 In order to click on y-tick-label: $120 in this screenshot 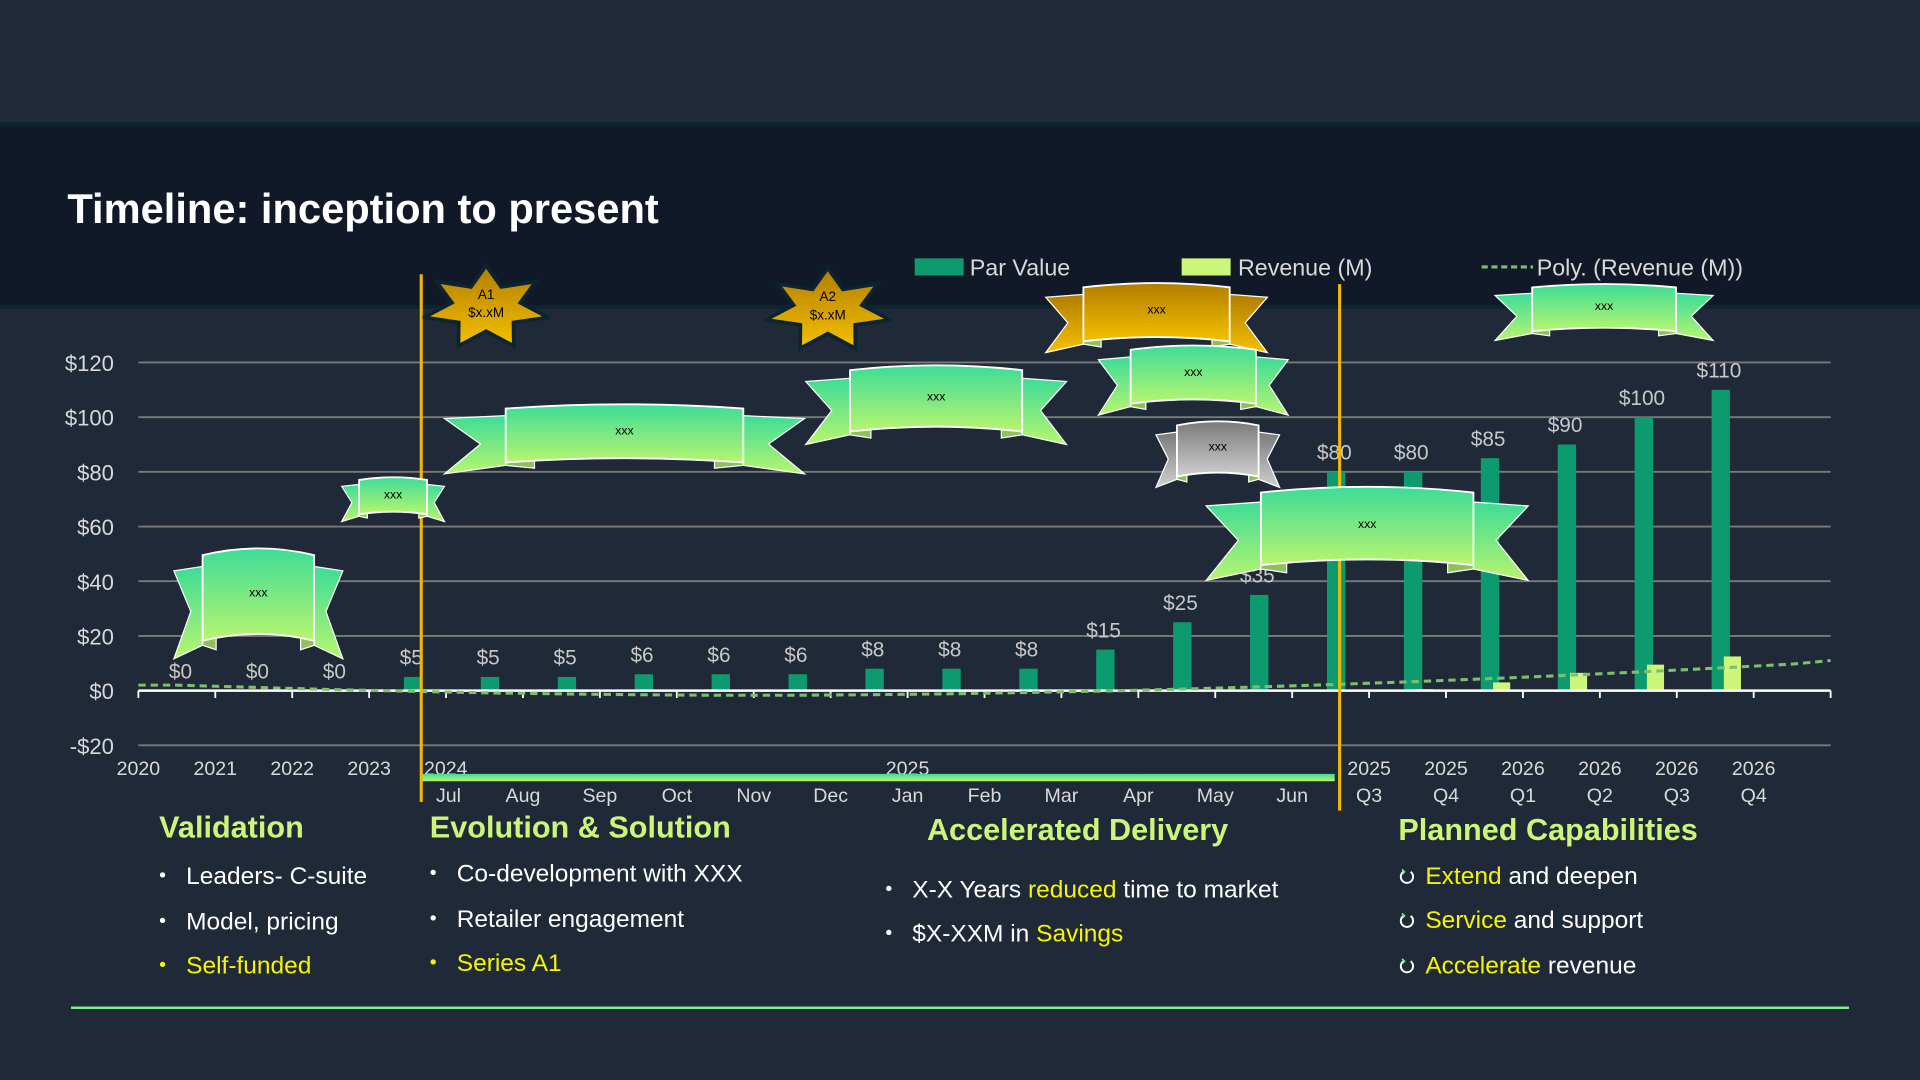, I will do `click(89, 363)`.